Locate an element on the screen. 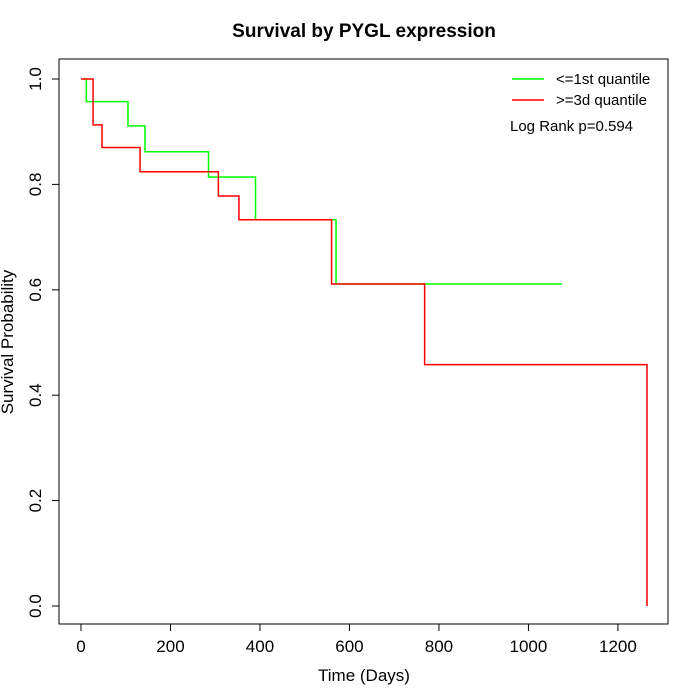 The width and height of the screenshot is (700, 700). x-axis: 0 200 400 600 800 1000 1200 is located at coordinates (356, 639).